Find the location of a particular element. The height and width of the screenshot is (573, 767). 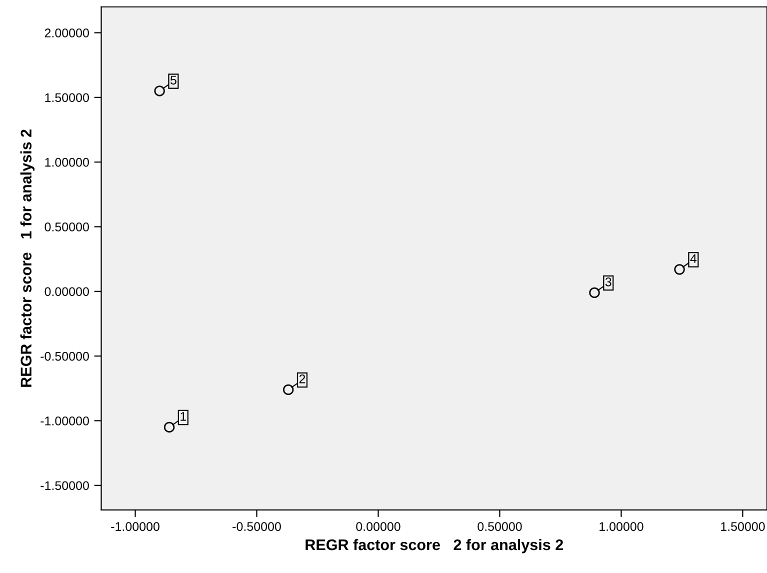

annotation: 3 is located at coordinates (608, 281).